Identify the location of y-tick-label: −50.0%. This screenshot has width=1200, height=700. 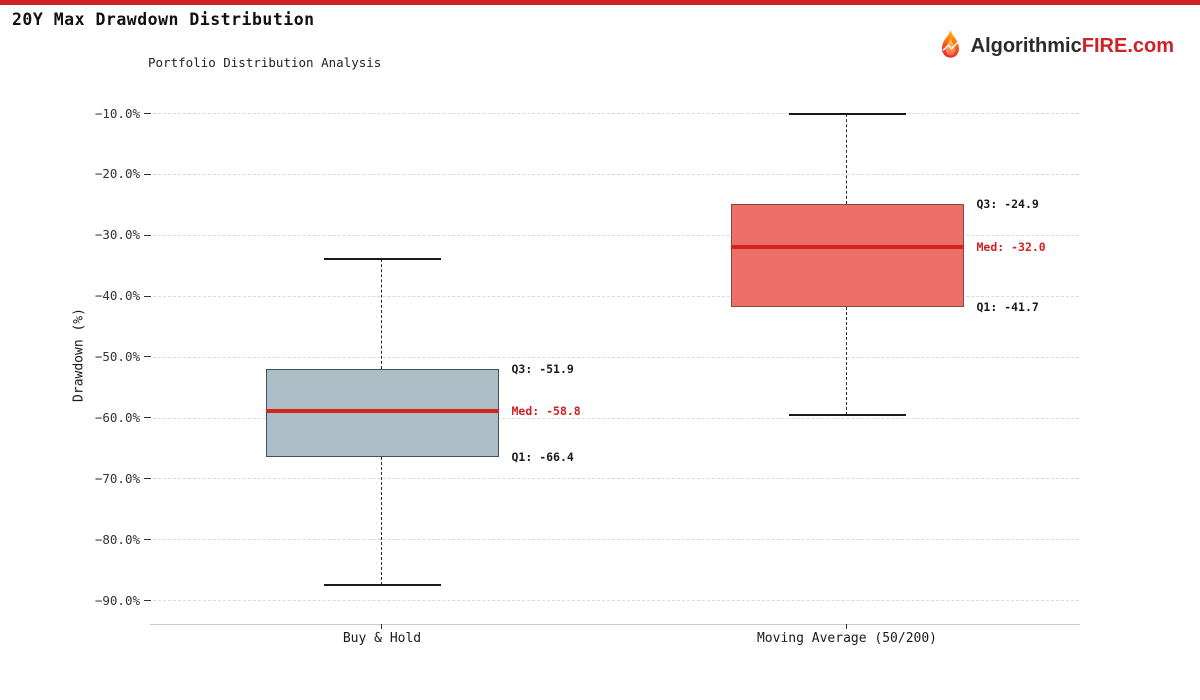
(117, 357).